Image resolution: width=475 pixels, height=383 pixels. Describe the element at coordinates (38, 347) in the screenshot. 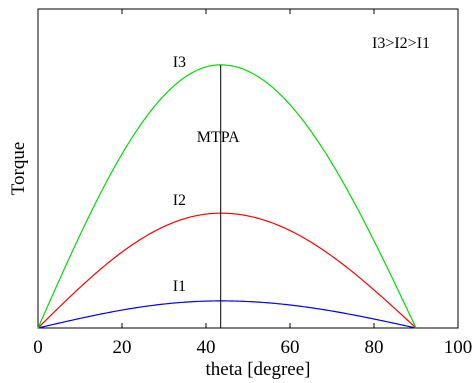

I see `x-tick-label: 0` at that location.